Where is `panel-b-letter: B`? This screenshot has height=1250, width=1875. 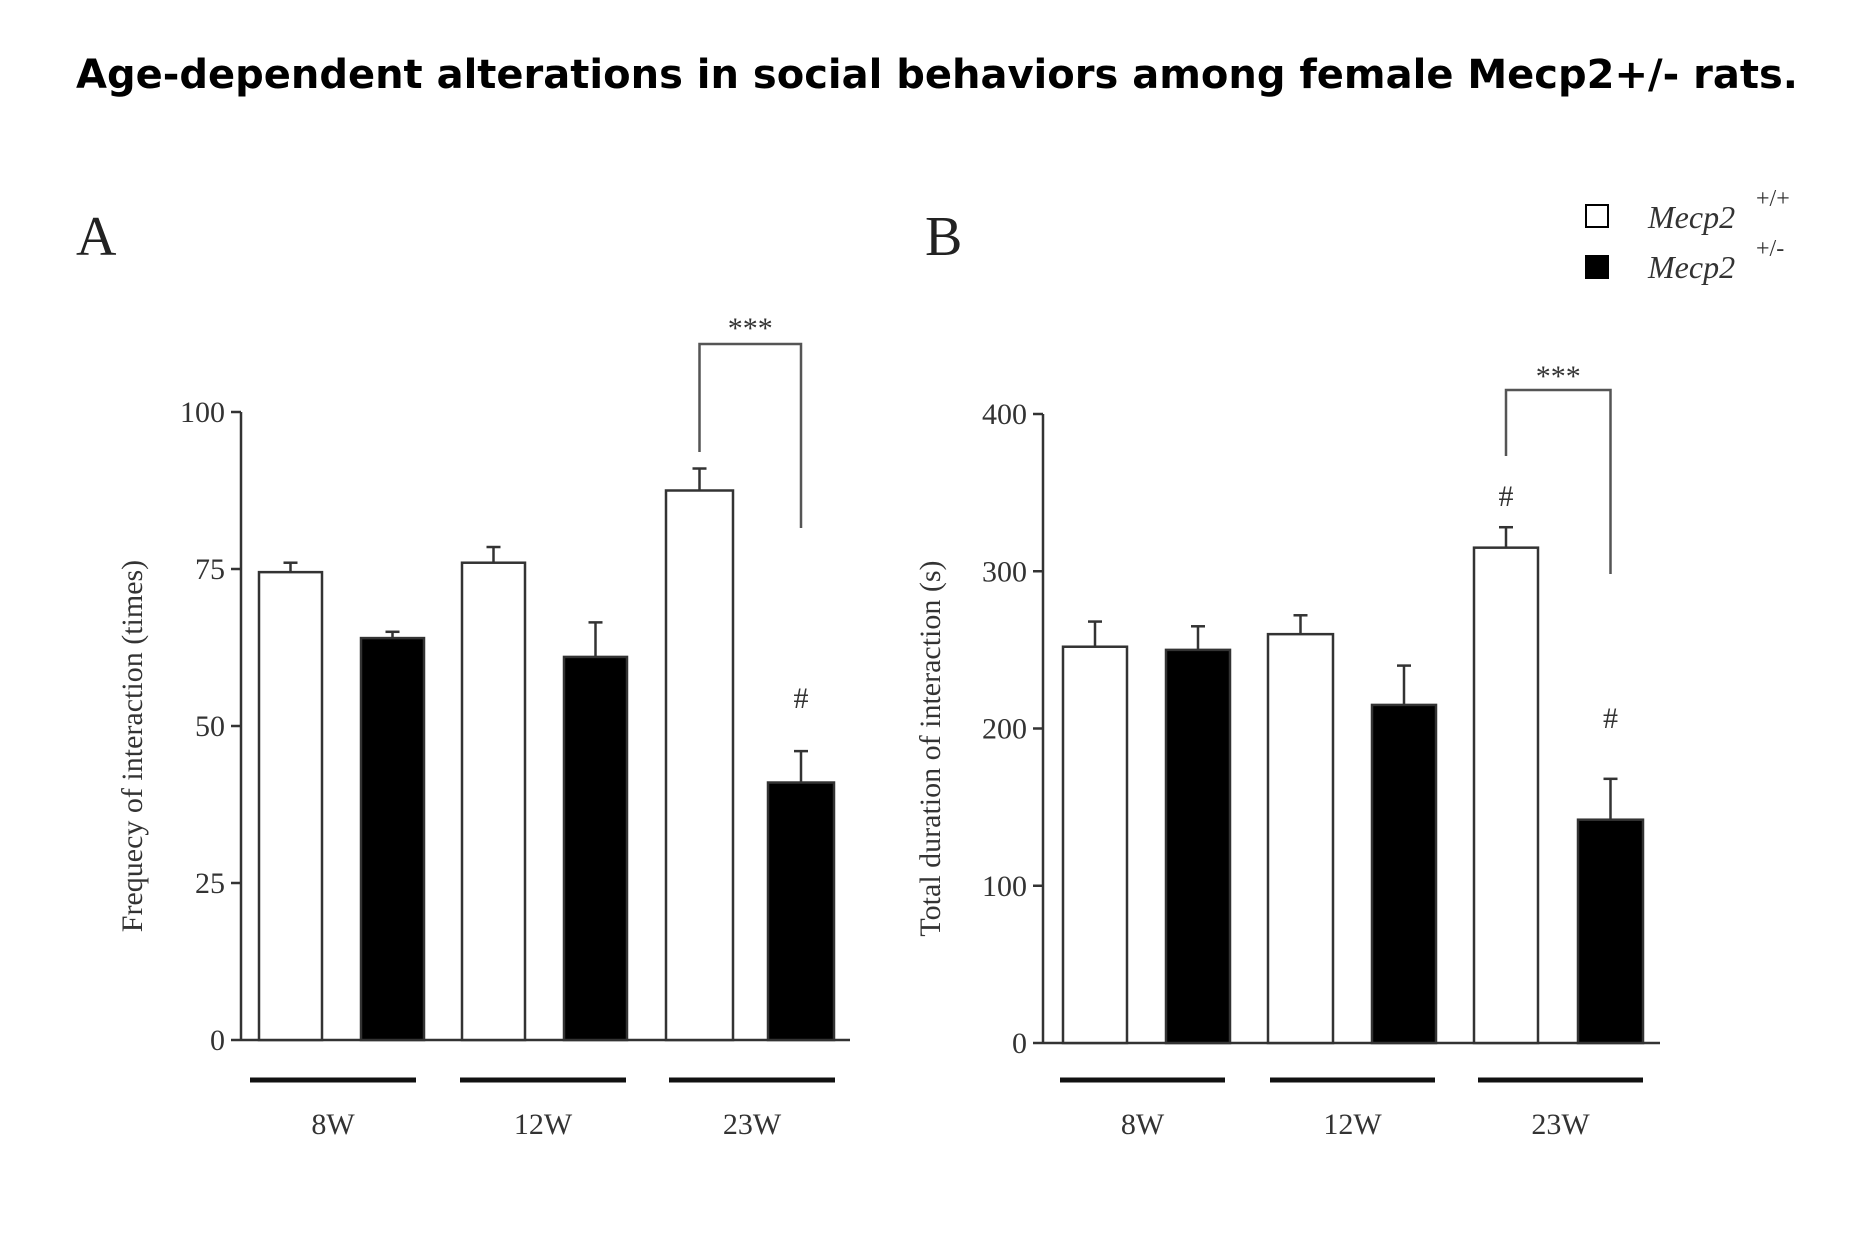 panel-b-letter: B is located at coordinates (943, 237).